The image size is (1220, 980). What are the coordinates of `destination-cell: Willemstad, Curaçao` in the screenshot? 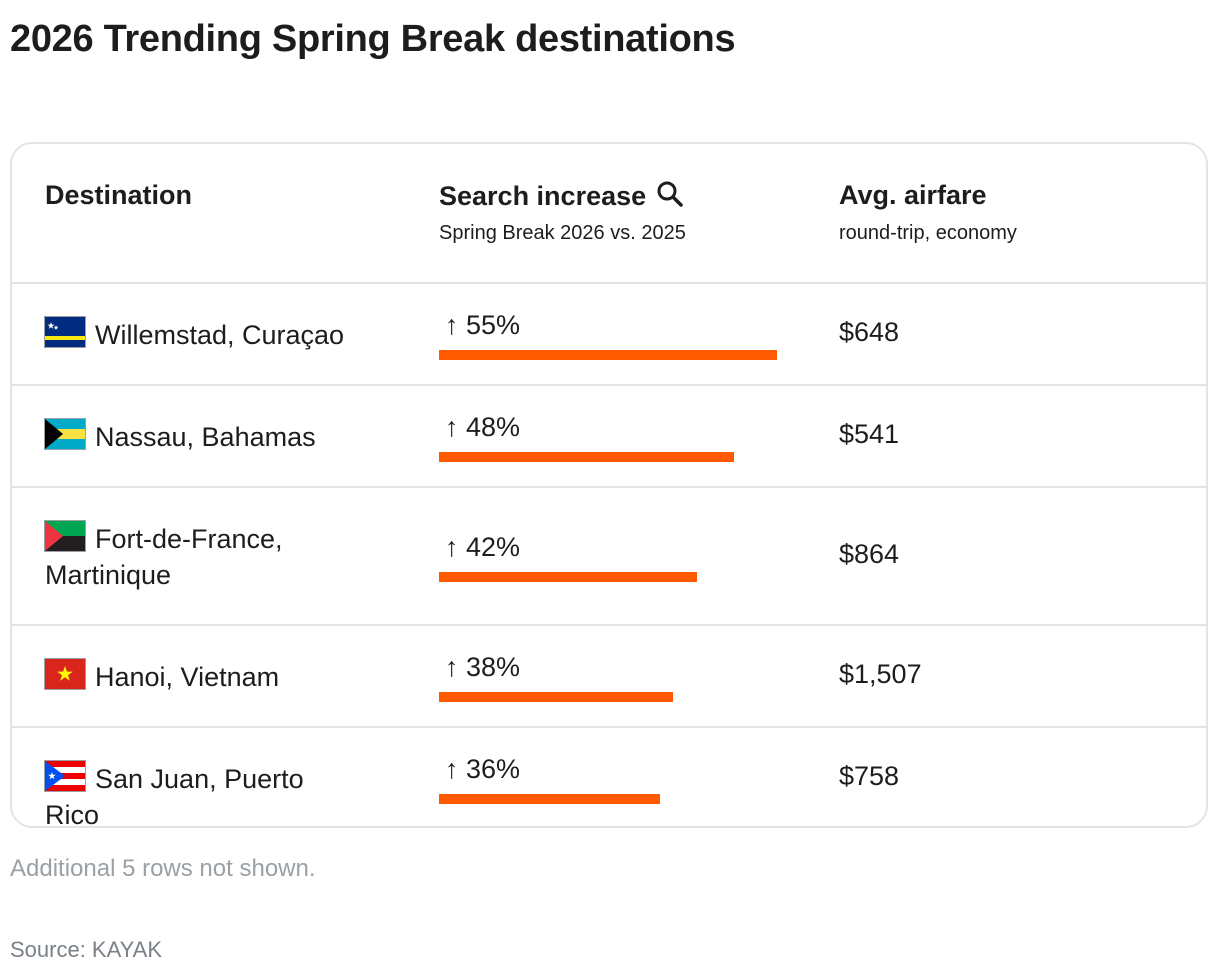 It's located at (205, 335).